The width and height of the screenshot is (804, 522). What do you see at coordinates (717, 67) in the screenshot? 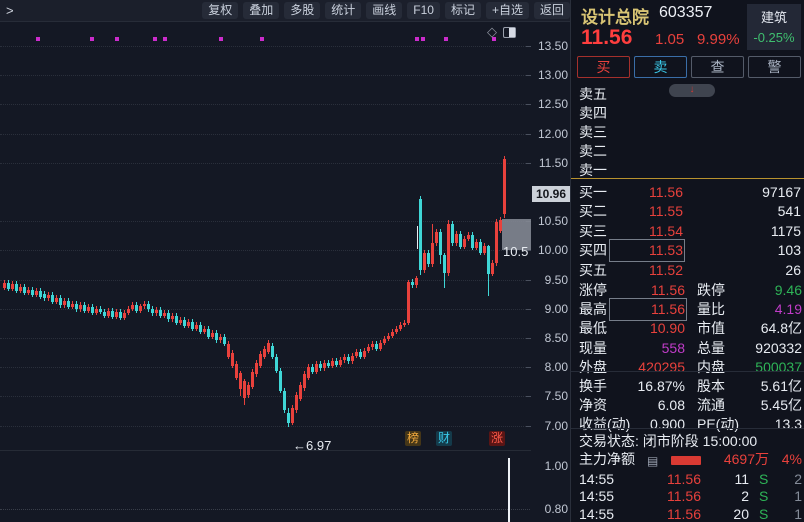
I see `action-button-查: 查` at bounding box center [717, 67].